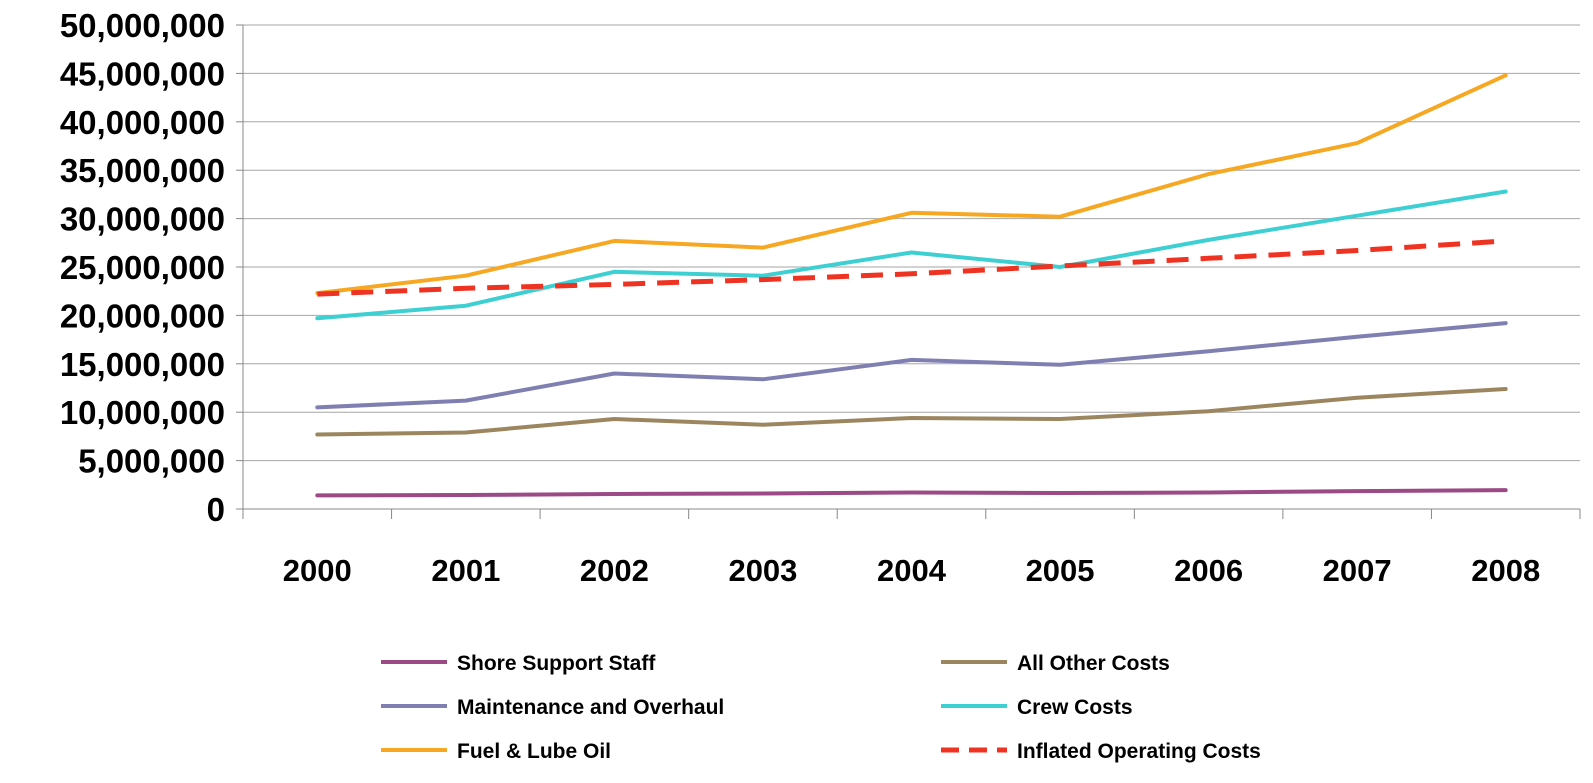 The height and width of the screenshot is (783, 1593). I want to click on x-tick-label: 2007, so click(1357, 570).